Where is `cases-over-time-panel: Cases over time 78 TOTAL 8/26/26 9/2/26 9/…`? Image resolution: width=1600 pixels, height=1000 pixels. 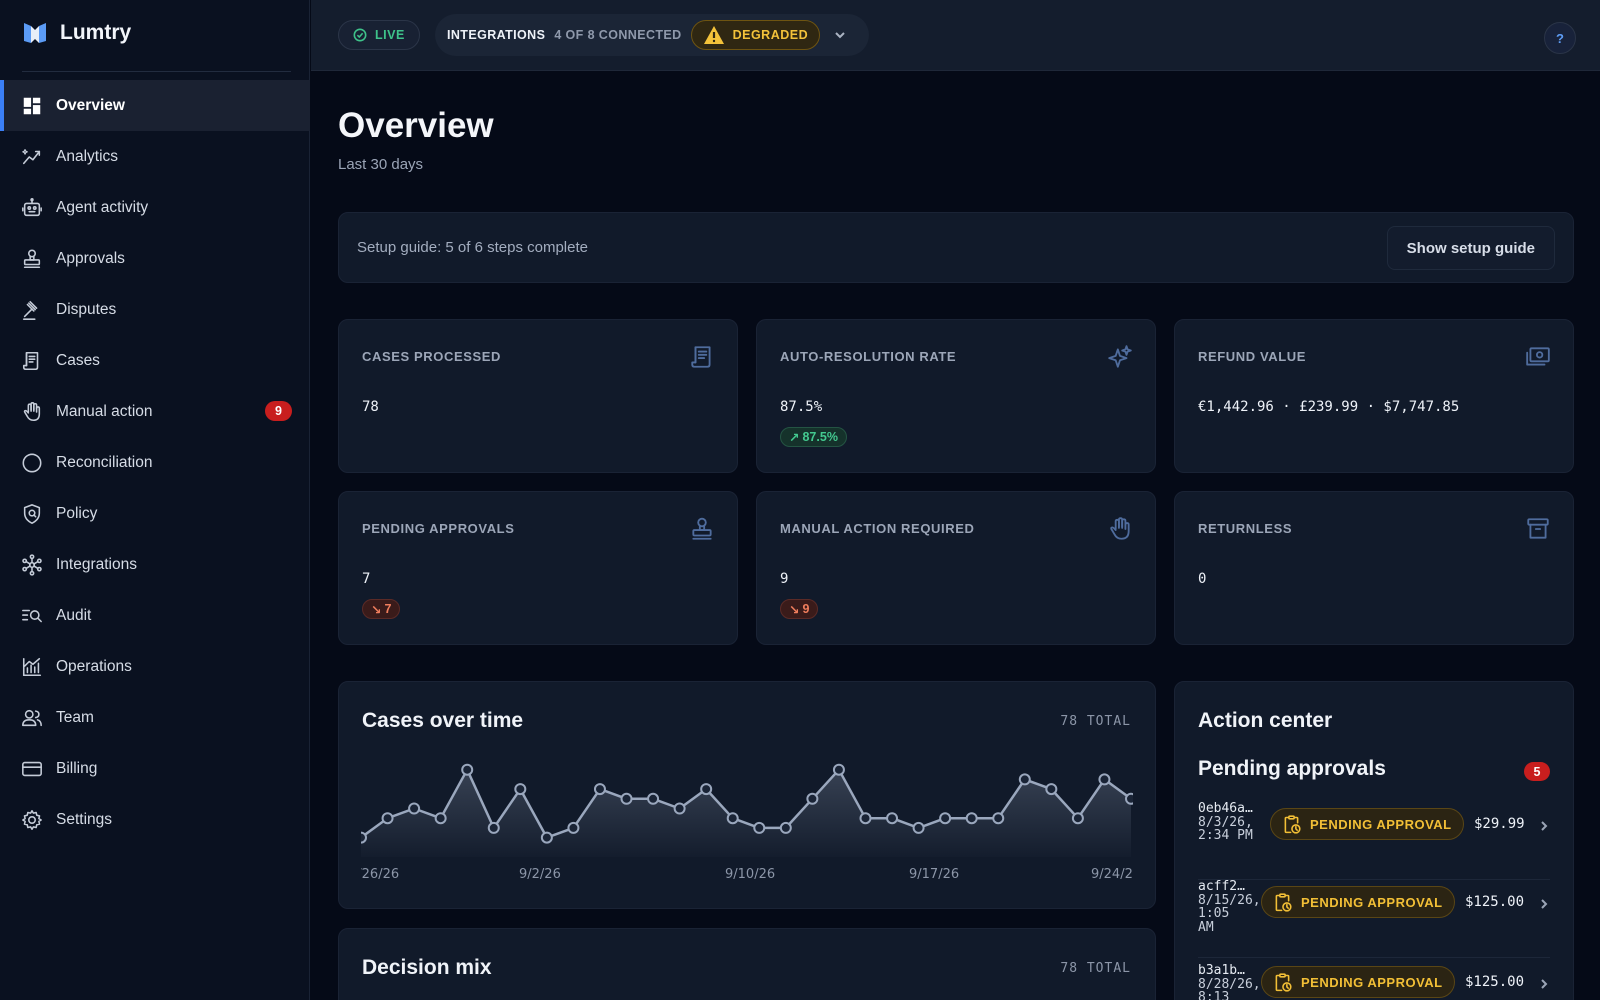 cases-over-time-panel: Cases over time 78 TOTAL 8/26/26 9/2/26 9/… is located at coordinates (747, 795).